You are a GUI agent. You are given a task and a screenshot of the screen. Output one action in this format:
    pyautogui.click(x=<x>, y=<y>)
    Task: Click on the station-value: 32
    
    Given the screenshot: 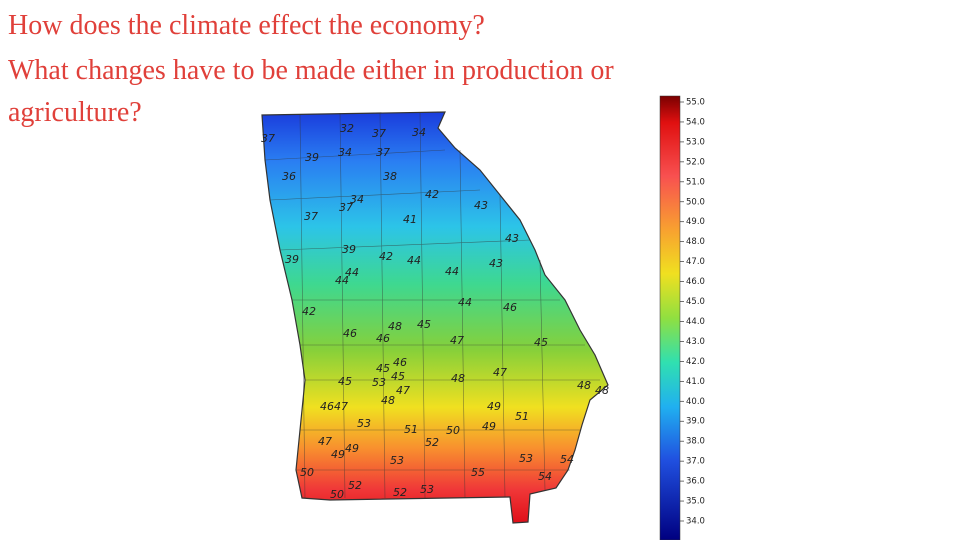 What is the action you would take?
    pyautogui.click(x=347, y=128)
    